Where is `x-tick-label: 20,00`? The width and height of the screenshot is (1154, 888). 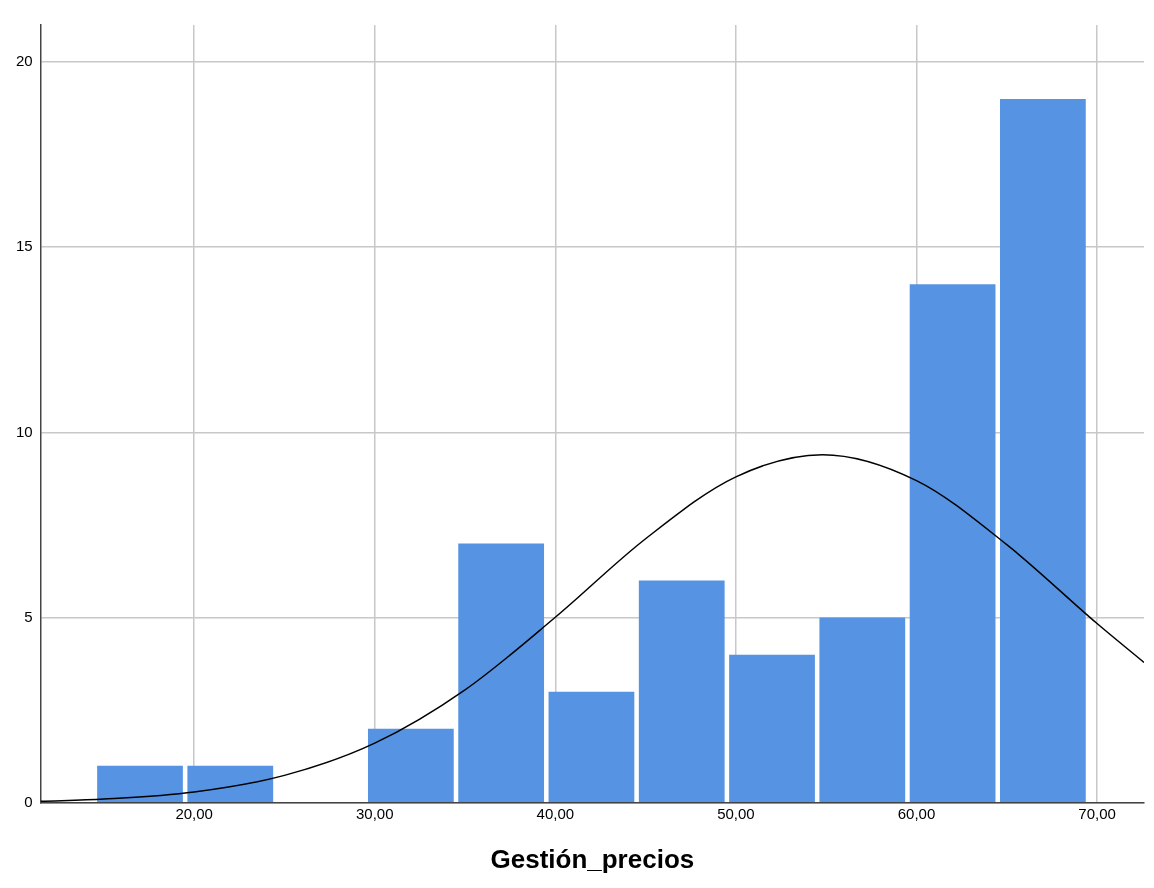
x-tick-label: 20,00 is located at coordinates (194, 813).